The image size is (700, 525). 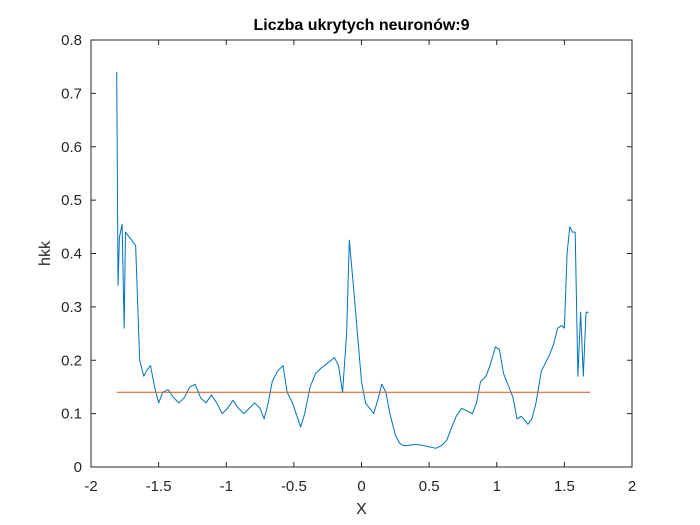 What do you see at coordinates (71, 93) in the screenshot?
I see `y-tick-label: 0.7` at bounding box center [71, 93].